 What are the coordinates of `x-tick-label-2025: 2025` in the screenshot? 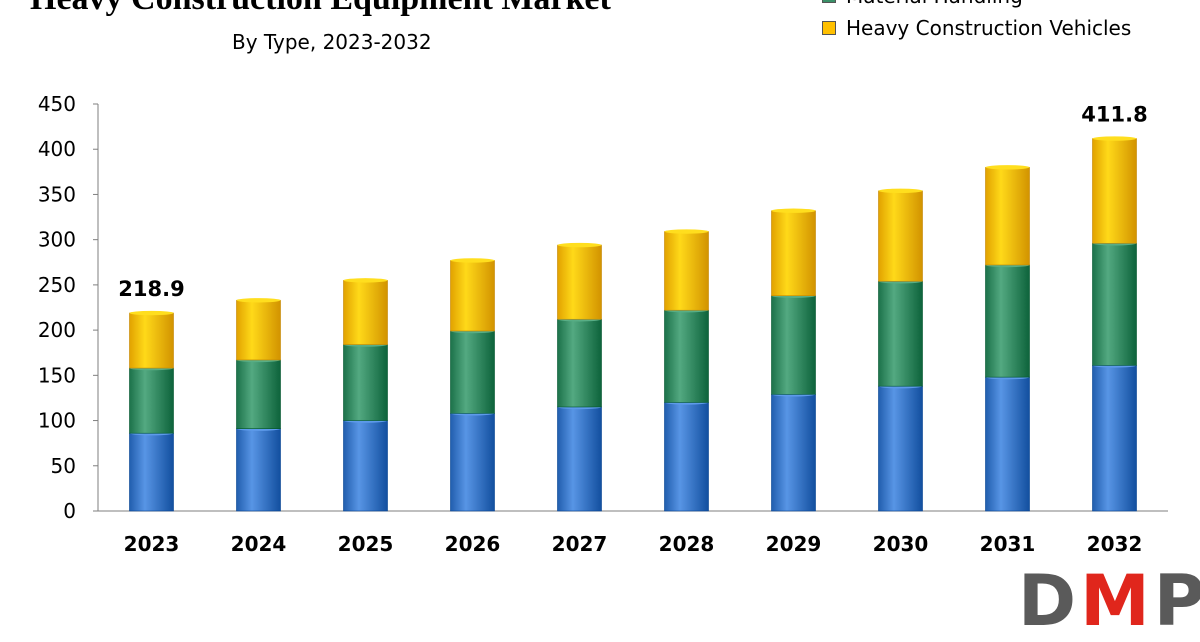 It's located at (366, 544).